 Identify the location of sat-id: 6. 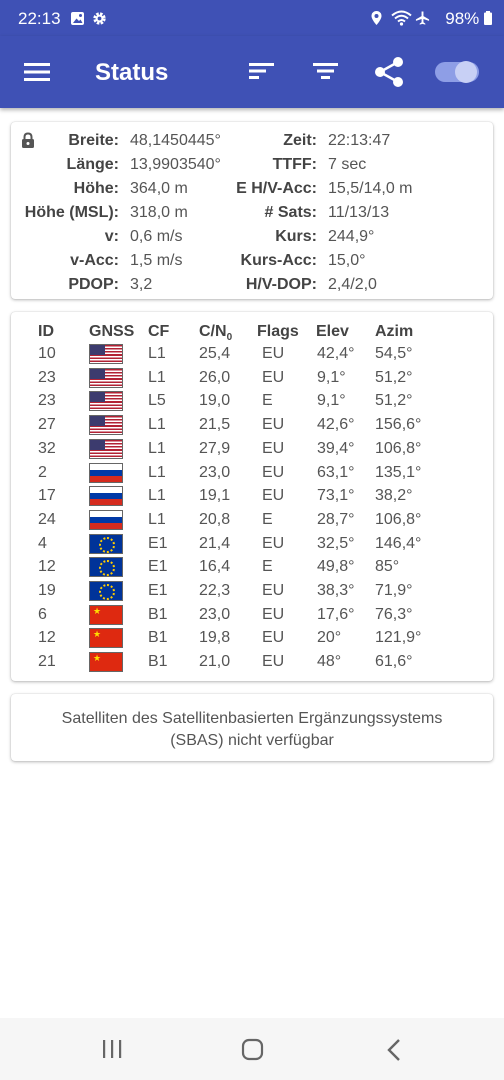
(42, 614).